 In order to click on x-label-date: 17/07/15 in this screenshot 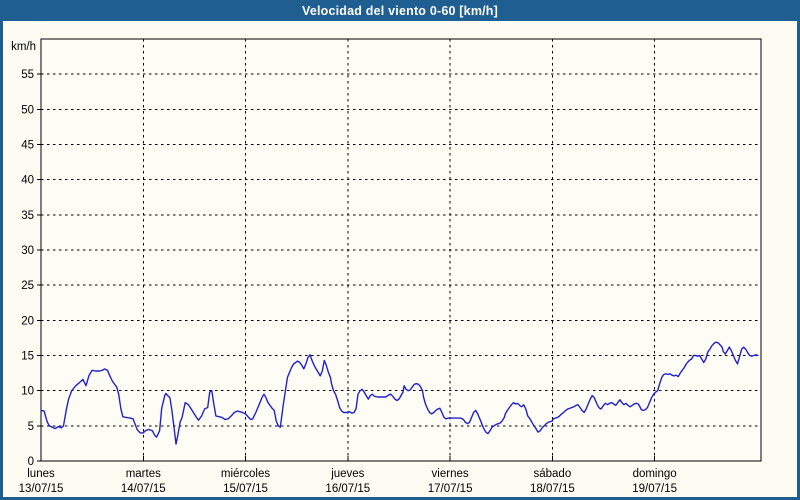, I will do `click(450, 489)`.